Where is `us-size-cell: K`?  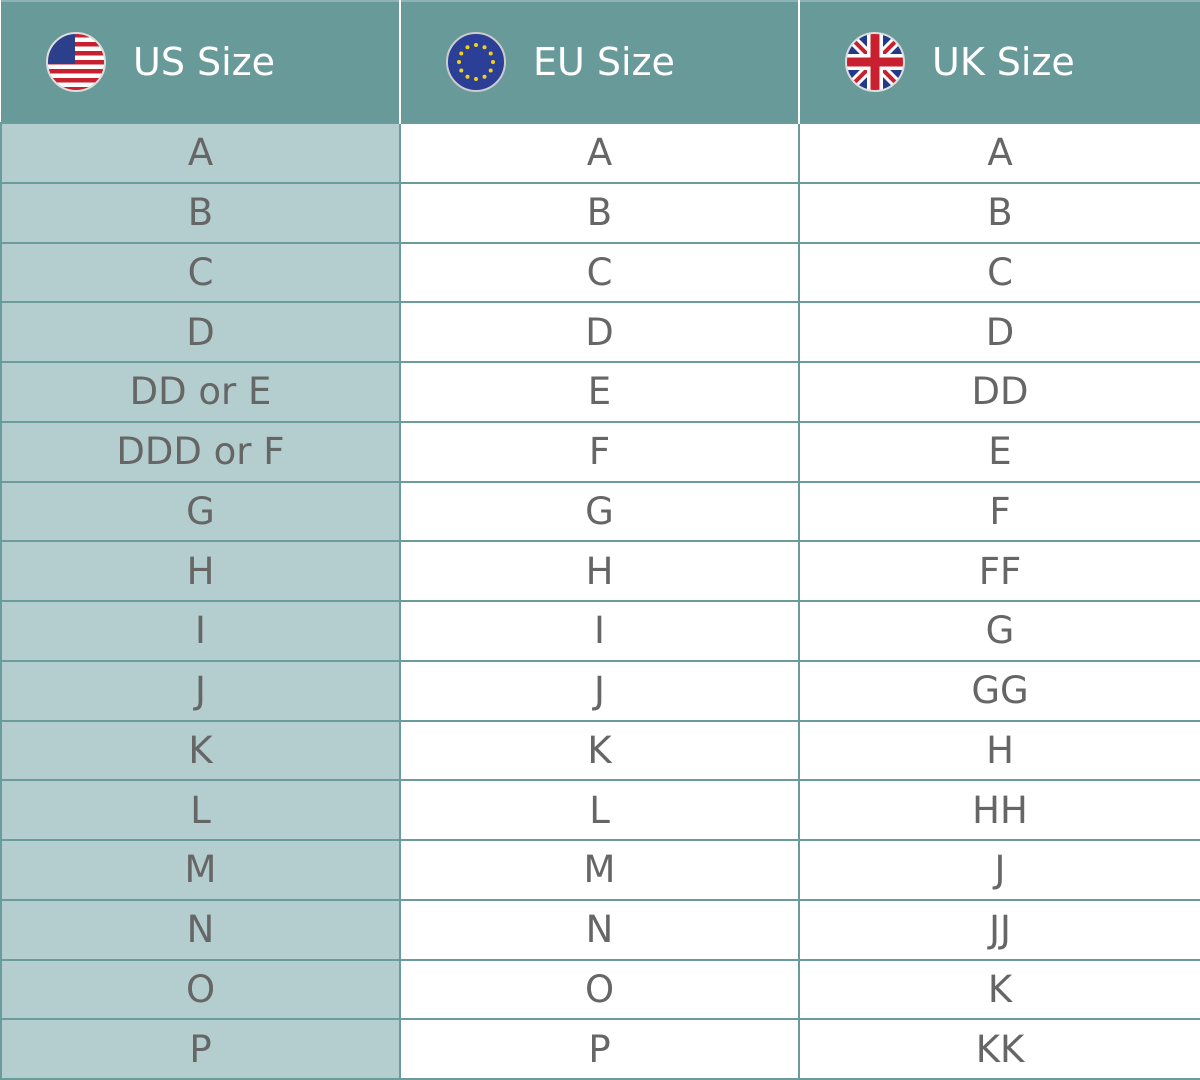
us-size-cell: K is located at coordinates (200, 750).